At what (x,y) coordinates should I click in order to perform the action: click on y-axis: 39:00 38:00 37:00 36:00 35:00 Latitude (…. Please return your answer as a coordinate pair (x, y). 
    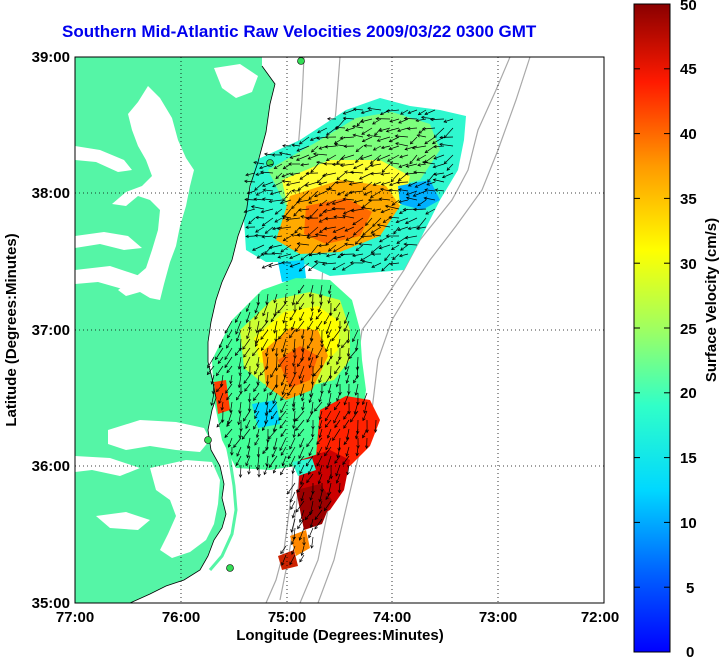
    Looking at the image, I should click on (36, 330).